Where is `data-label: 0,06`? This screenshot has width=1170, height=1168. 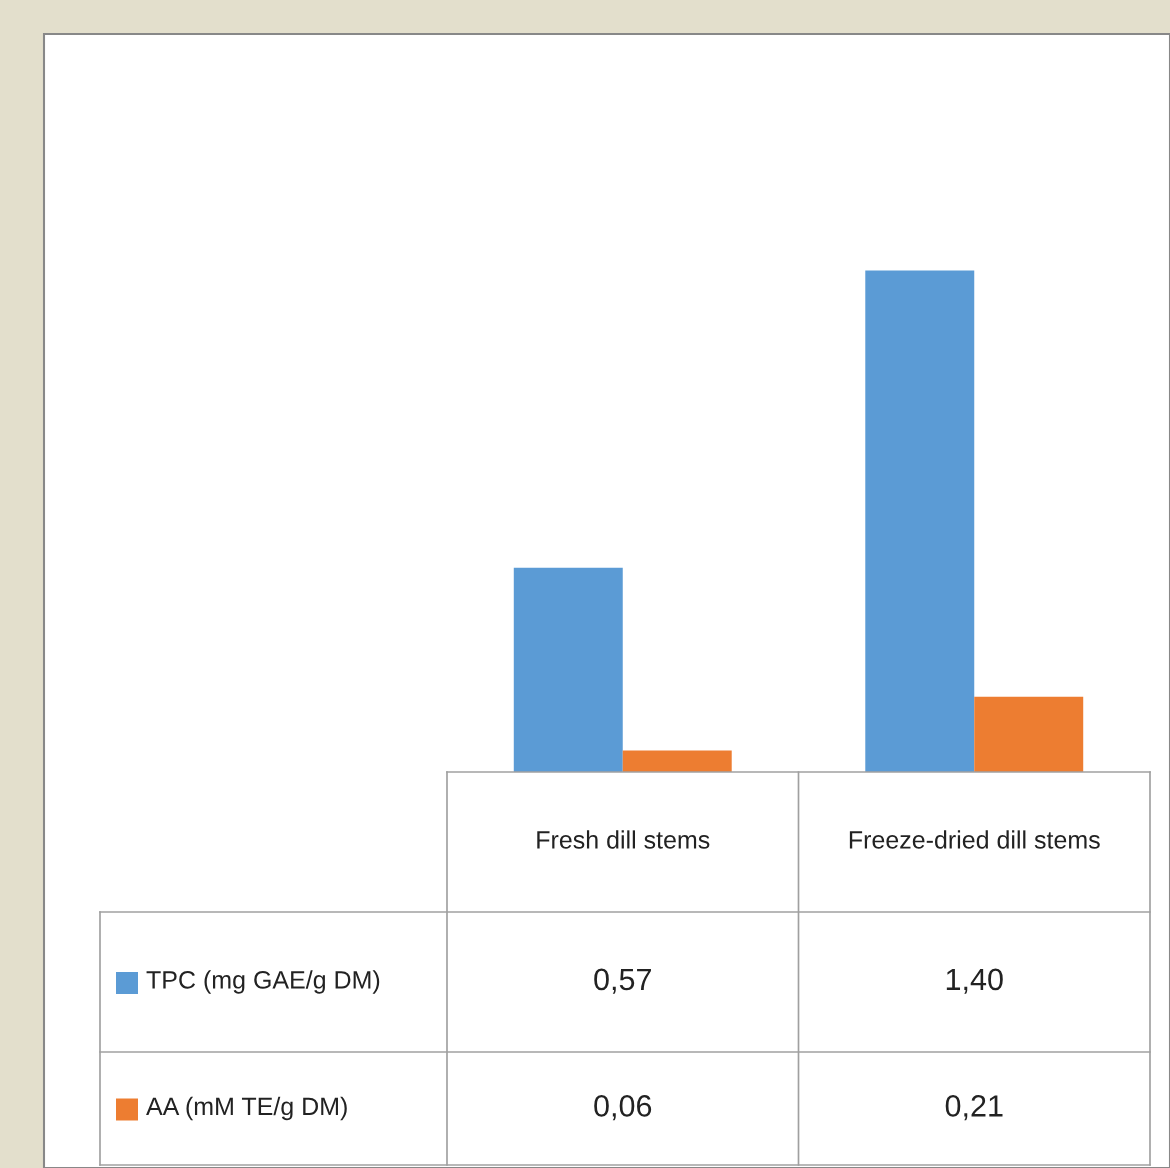 data-label: 0,06 is located at coordinates (623, 1108).